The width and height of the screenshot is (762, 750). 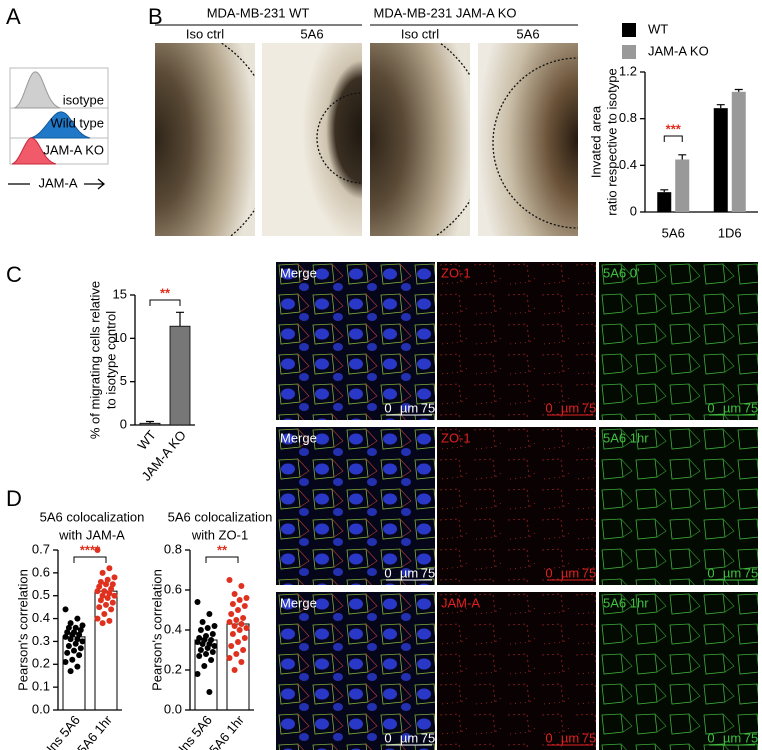 What do you see at coordinates (339, 138) in the screenshot?
I see `invasion-outline` at bounding box center [339, 138].